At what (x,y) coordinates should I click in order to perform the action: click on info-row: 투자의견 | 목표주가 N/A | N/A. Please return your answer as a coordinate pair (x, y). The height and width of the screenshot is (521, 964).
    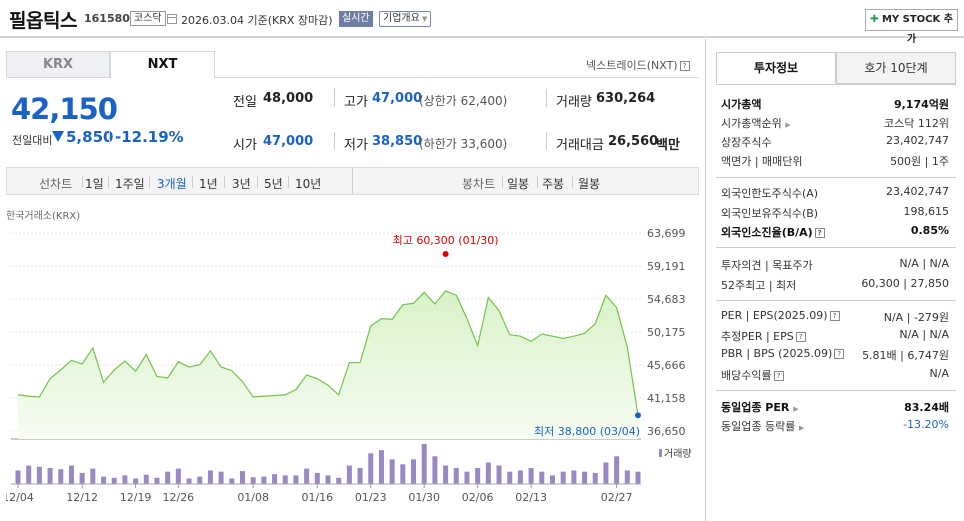
    Looking at the image, I should click on (835, 265).